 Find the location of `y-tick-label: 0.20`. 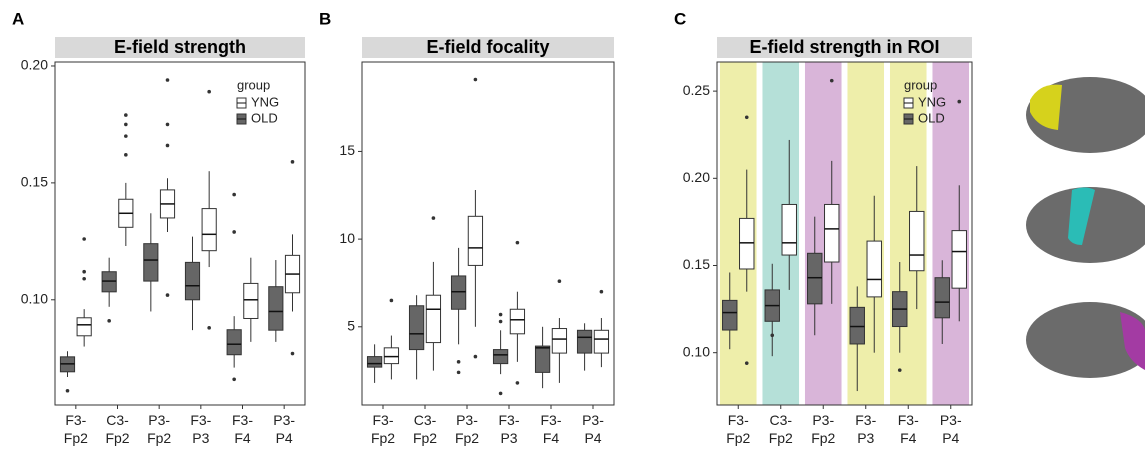

y-tick-label: 0.20 is located at coordinates (696, 177).